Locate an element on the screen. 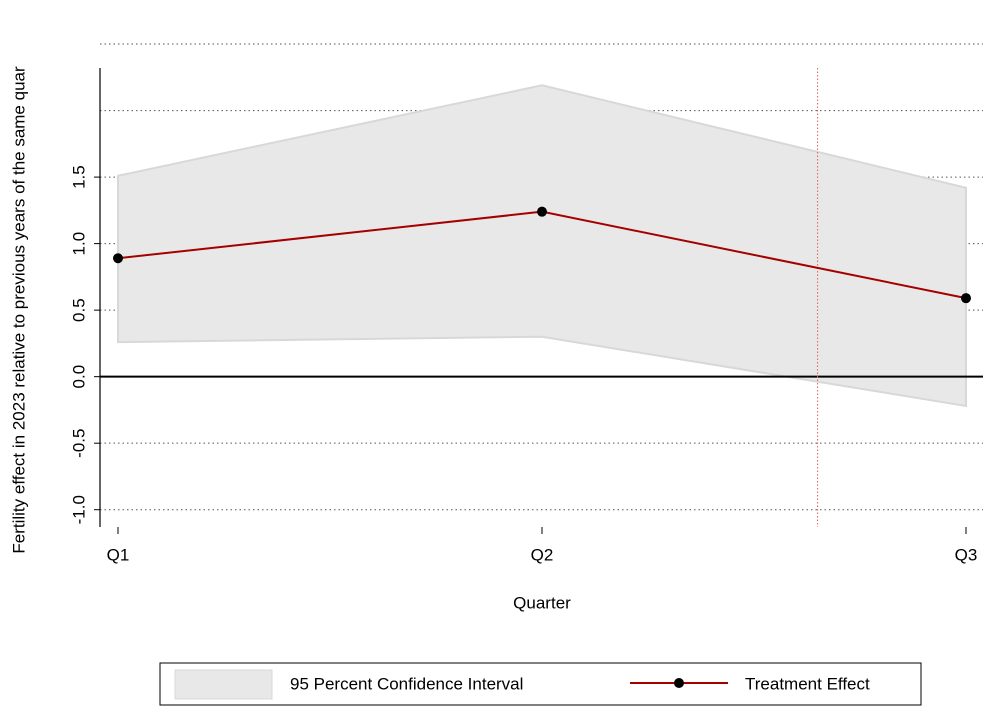  legend-label: 95 Percent Confidence Interval is located at coordinates (406, 683).